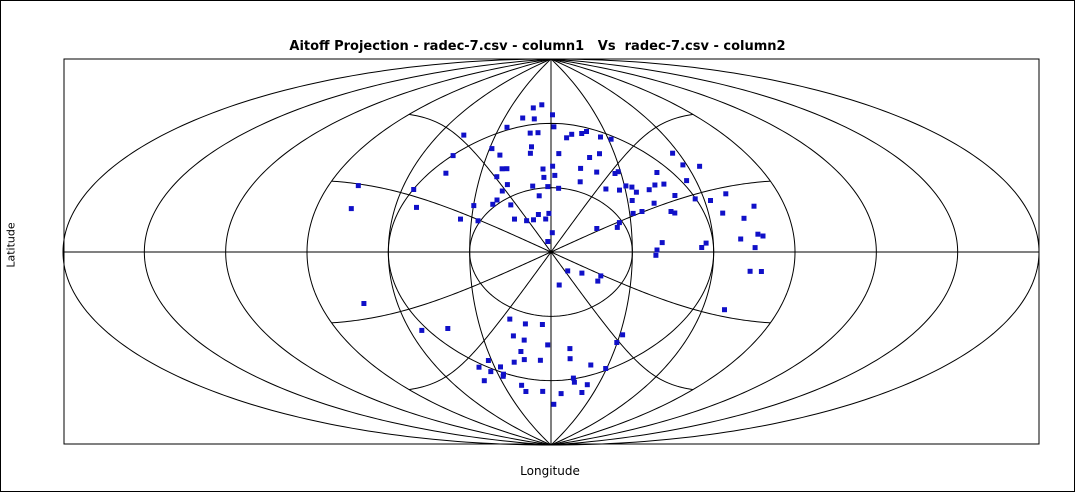 This screenshot has width=1075, height=492. What do you see at coordinates (550, 471) in the screenshot?
I see `x-axis-label: Longitude` at bounding box center [550, 471].